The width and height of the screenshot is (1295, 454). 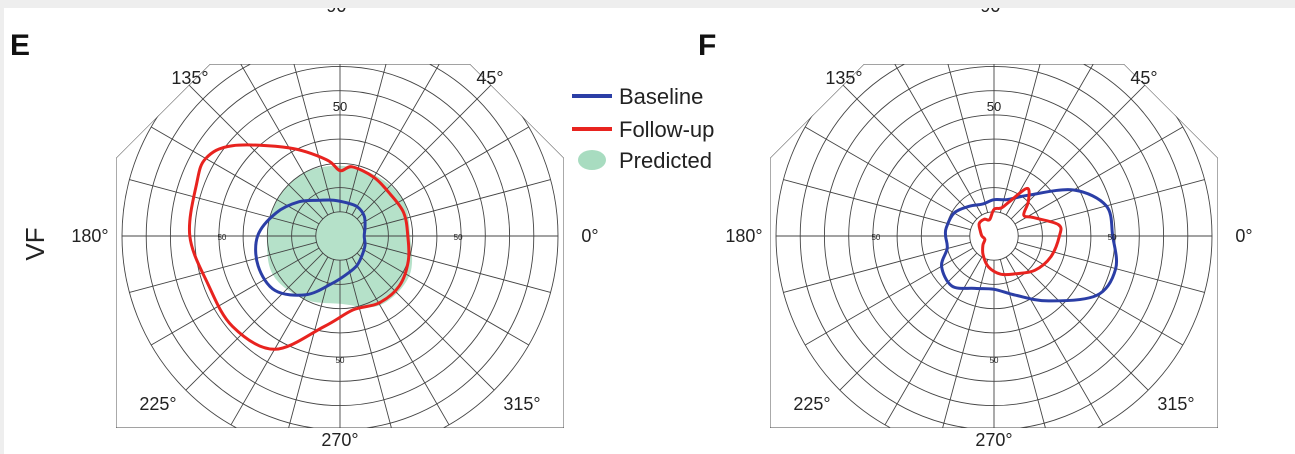 What do you see at coordinates (592, 160) in the screenshot?
I see `legend-predicted-swatch` at bounding box center [592, 160].